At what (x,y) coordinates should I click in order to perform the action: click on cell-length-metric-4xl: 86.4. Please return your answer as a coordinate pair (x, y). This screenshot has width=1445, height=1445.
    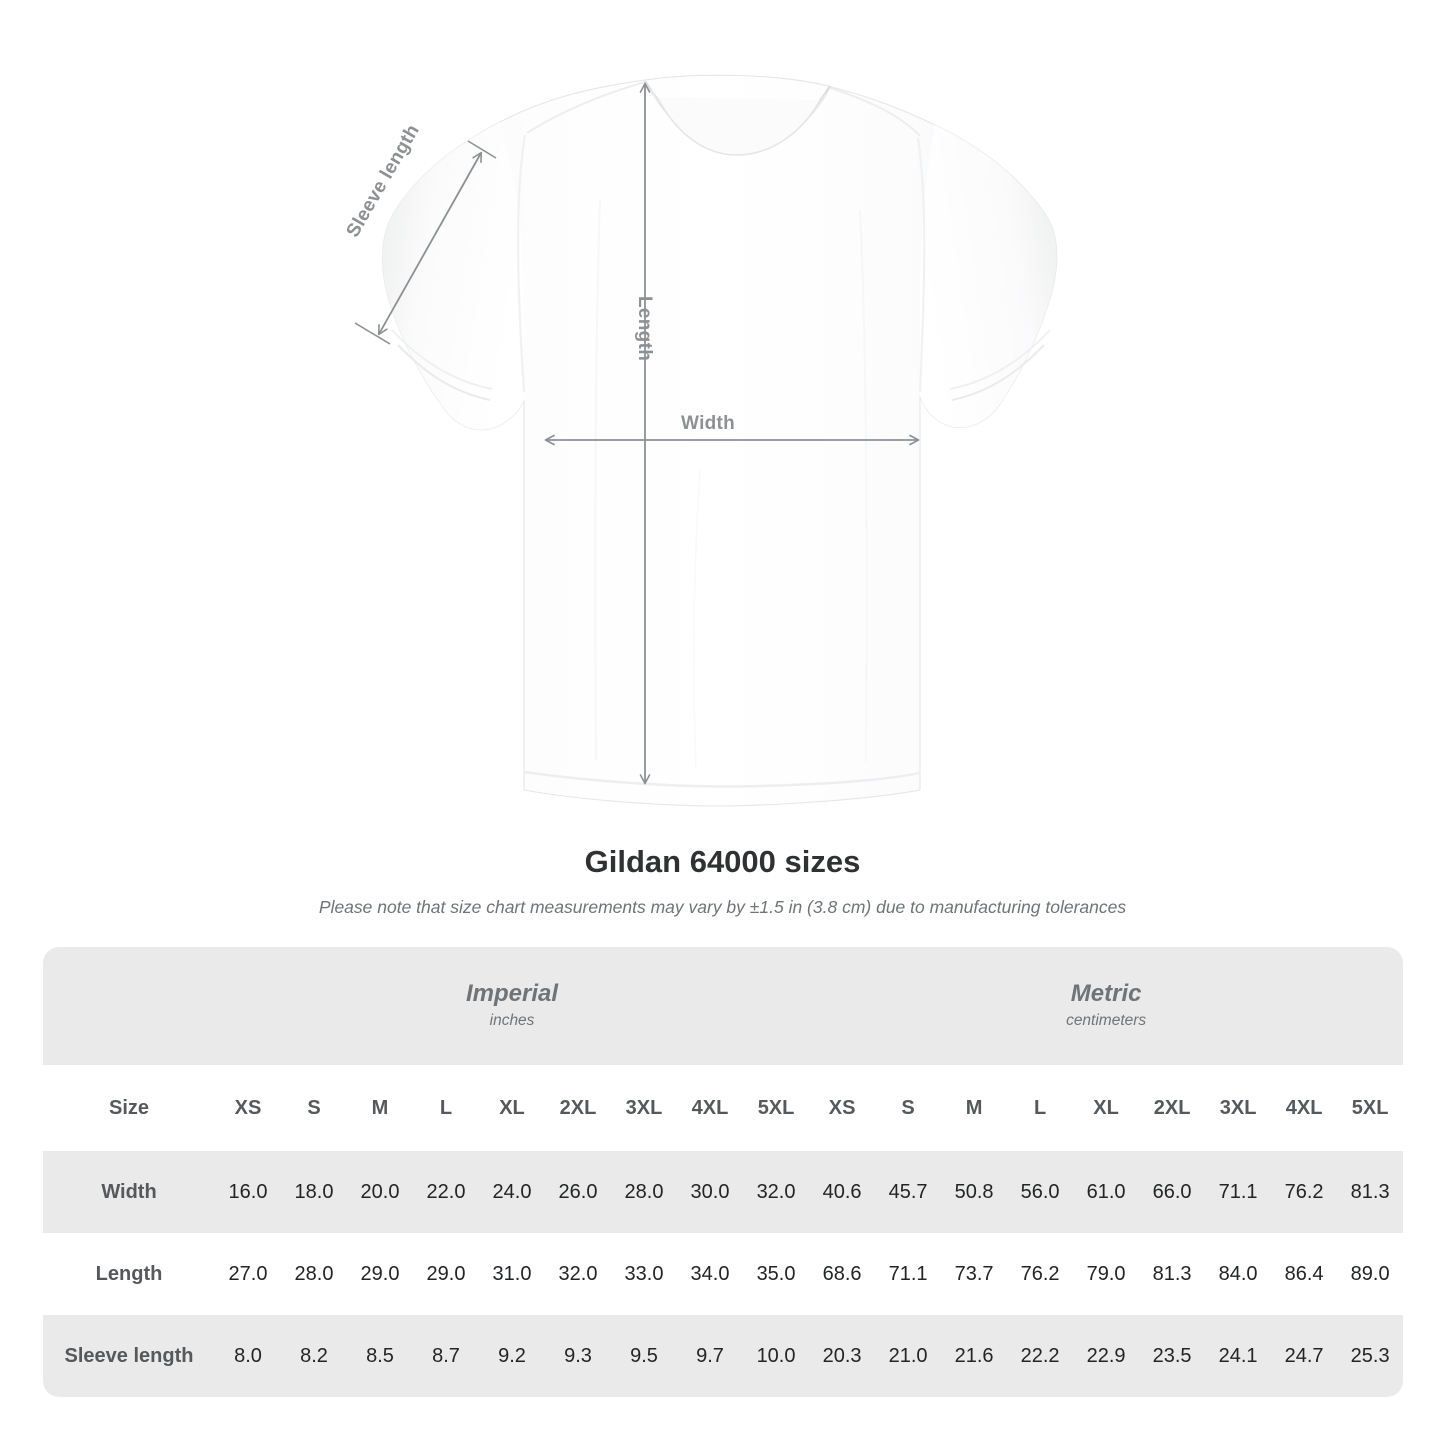
    Looking at the image, I should click on (1304, 1274).